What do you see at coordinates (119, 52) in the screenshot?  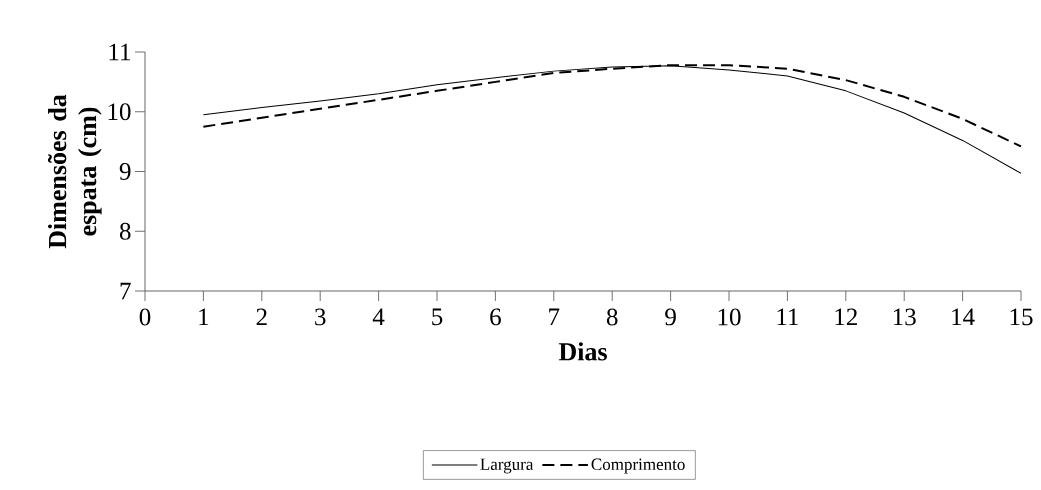 I see `y-tick-label: 11` at bounding box center [119, 52].